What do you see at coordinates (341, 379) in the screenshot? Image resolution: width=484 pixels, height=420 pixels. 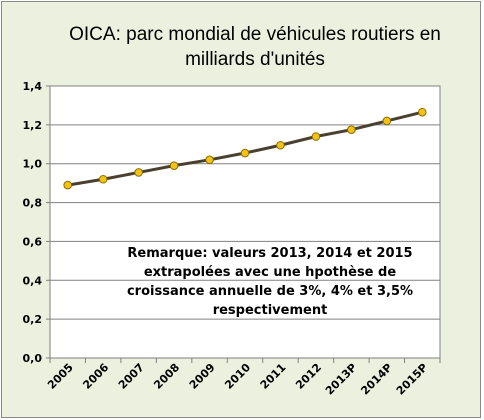 I see `x-tick-label: 2013P` at bounding box center [341, 379].